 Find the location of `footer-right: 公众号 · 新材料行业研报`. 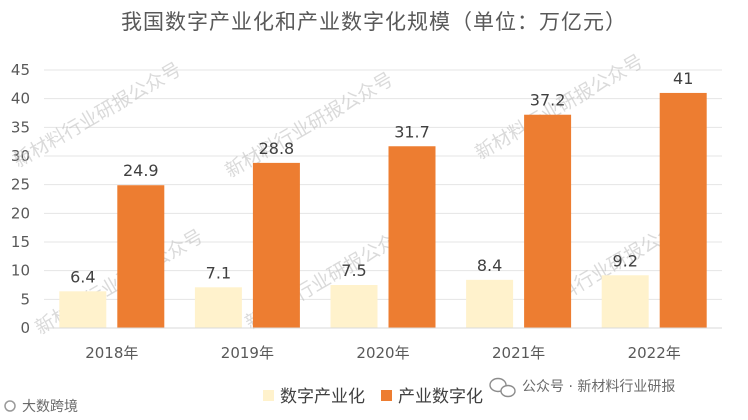

footer-right: 公众号 · 新材料行业研报 is located at coordinates (582, 387).